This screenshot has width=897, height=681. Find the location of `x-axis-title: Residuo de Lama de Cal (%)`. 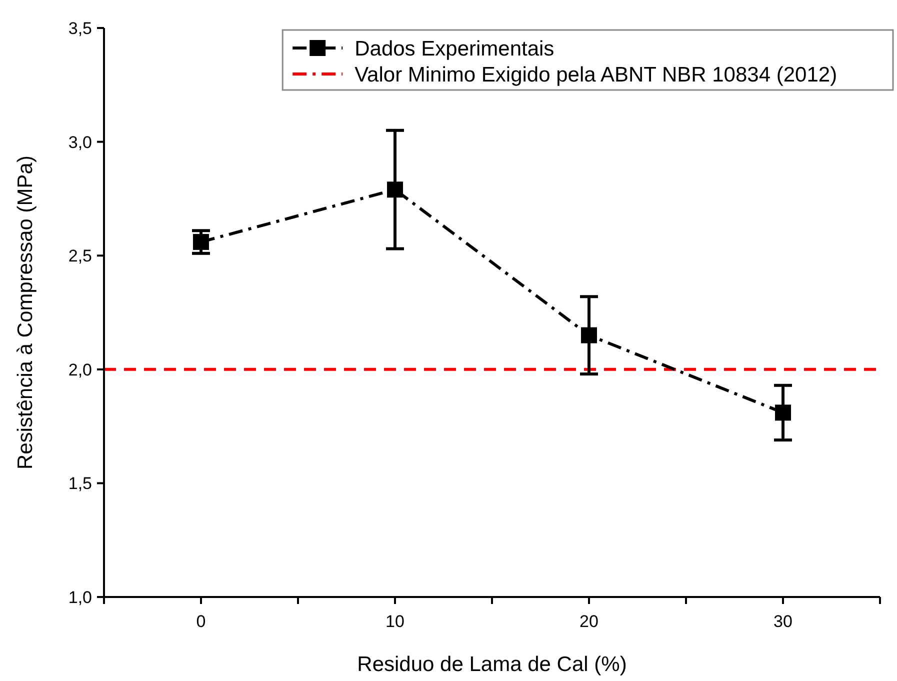

x-axis-title: Residuo de Lama de Cal (%) is located at coordinates (492, 664).